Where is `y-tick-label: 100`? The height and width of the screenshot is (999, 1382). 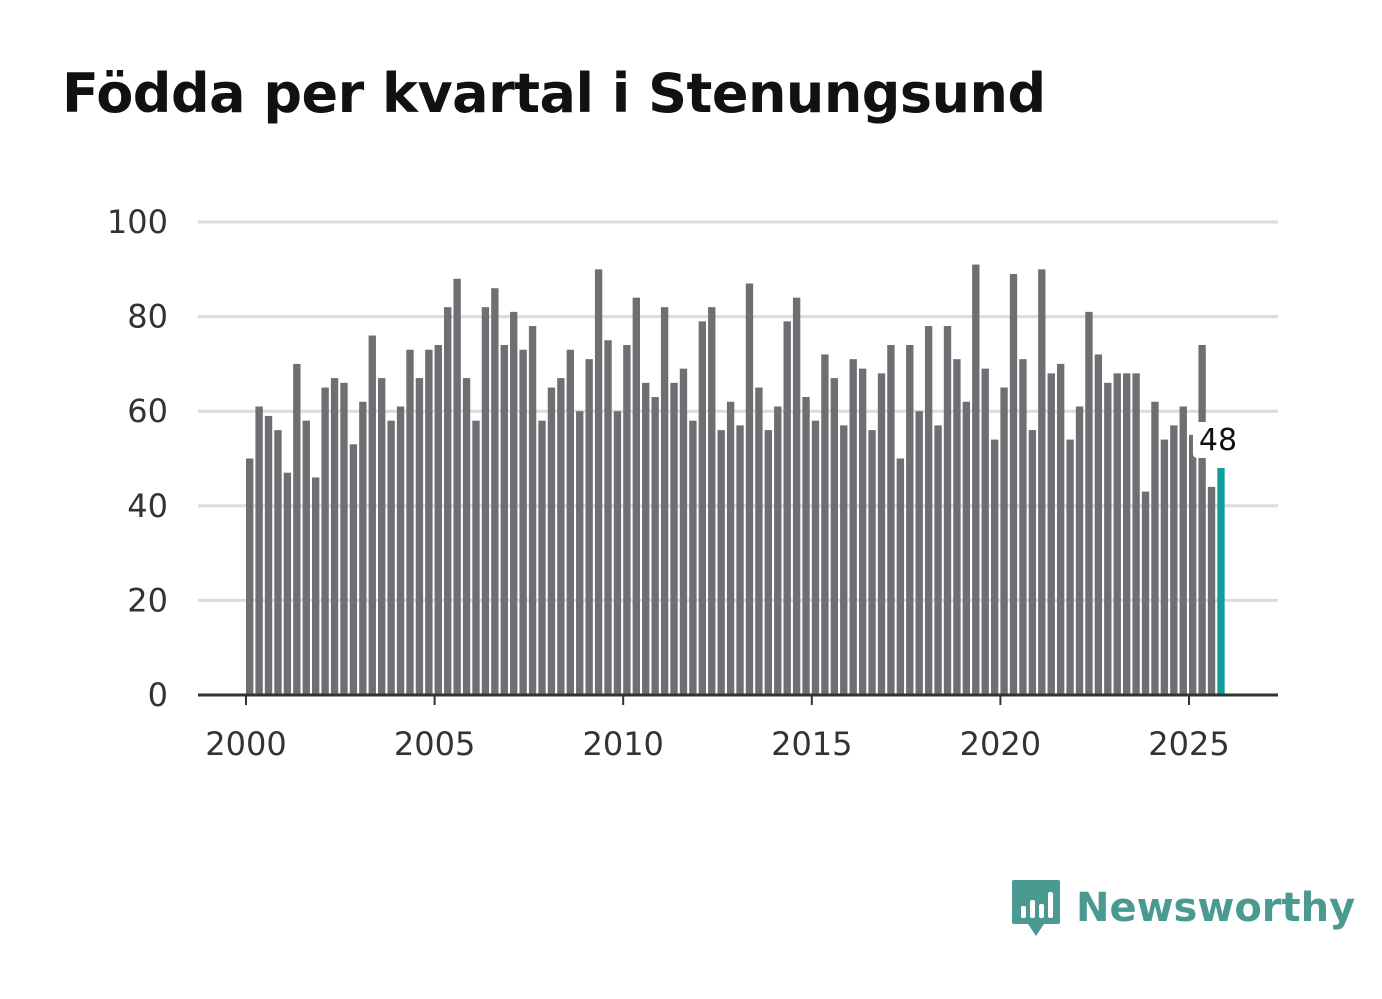 y-tick-label: 100 is located at coordinates (137, 222).